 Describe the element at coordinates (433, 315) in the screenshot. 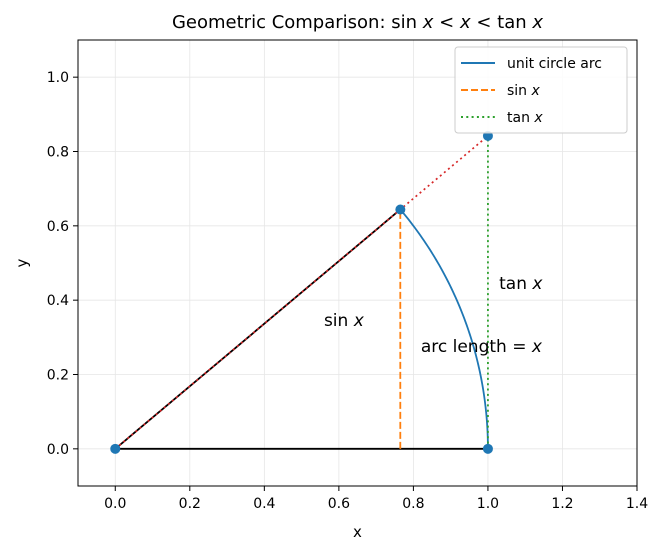

I see `annotations: sin x tan x arc length = x` at that location.